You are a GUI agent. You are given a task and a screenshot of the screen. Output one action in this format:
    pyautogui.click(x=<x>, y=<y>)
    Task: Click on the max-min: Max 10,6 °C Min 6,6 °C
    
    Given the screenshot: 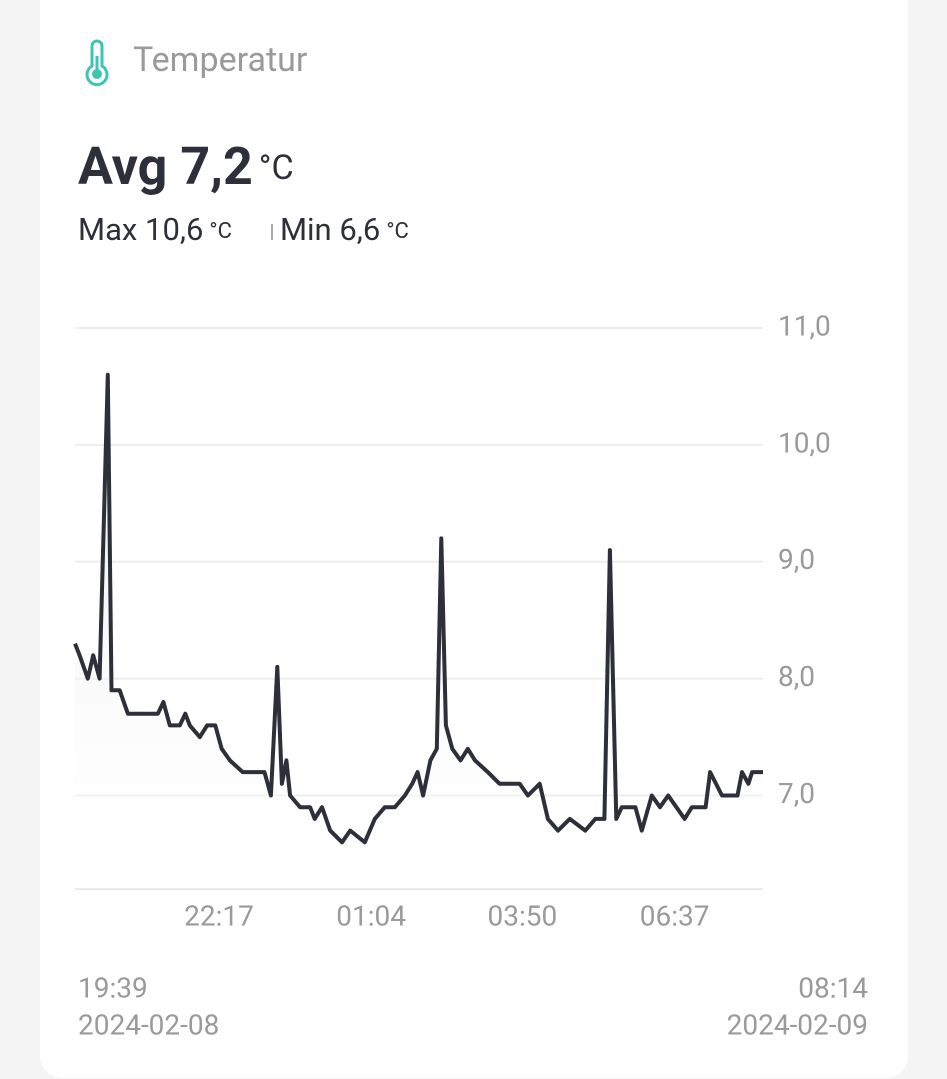 What is the action you would take?
    pyautogui.click(x=243, y=229)
    